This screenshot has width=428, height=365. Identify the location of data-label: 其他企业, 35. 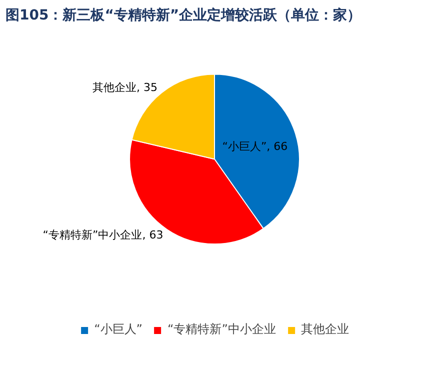
(125, 87).